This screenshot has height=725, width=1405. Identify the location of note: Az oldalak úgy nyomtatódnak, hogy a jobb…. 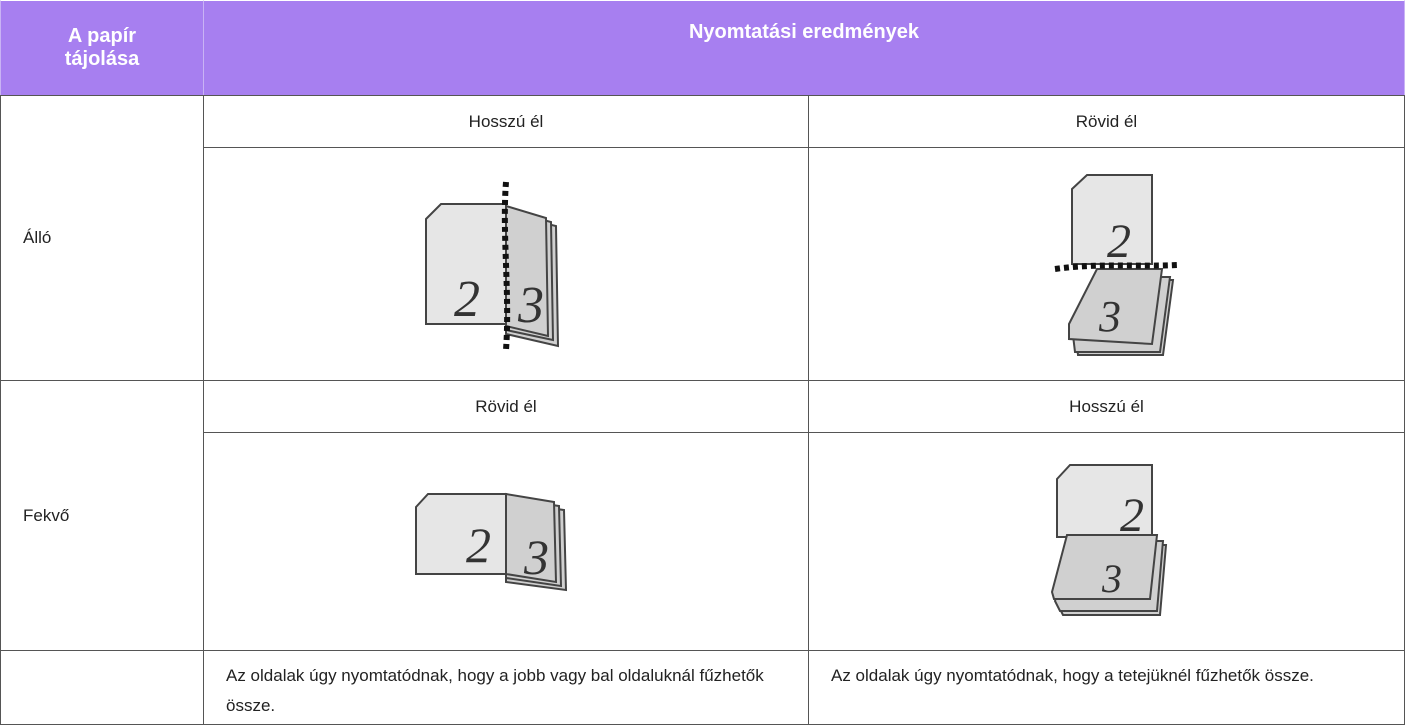
(506, 687).